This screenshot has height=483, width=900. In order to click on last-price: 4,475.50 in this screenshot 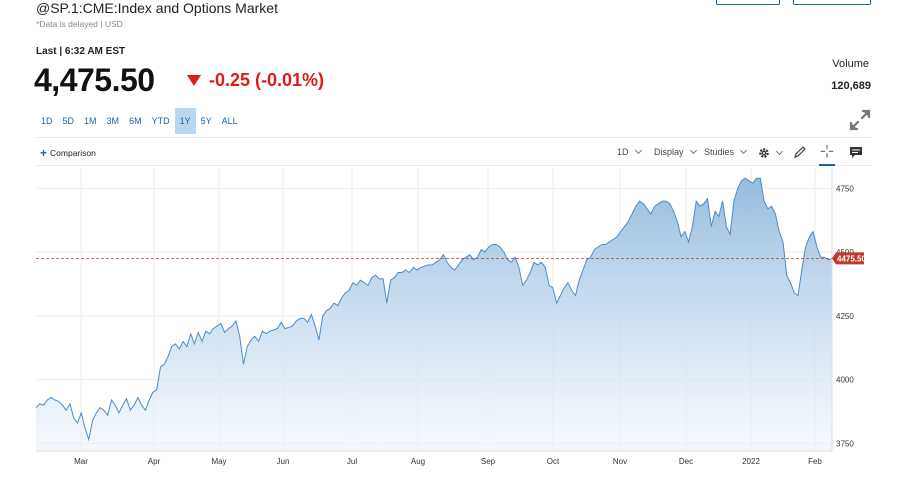, I will do `click(94, 80)`.